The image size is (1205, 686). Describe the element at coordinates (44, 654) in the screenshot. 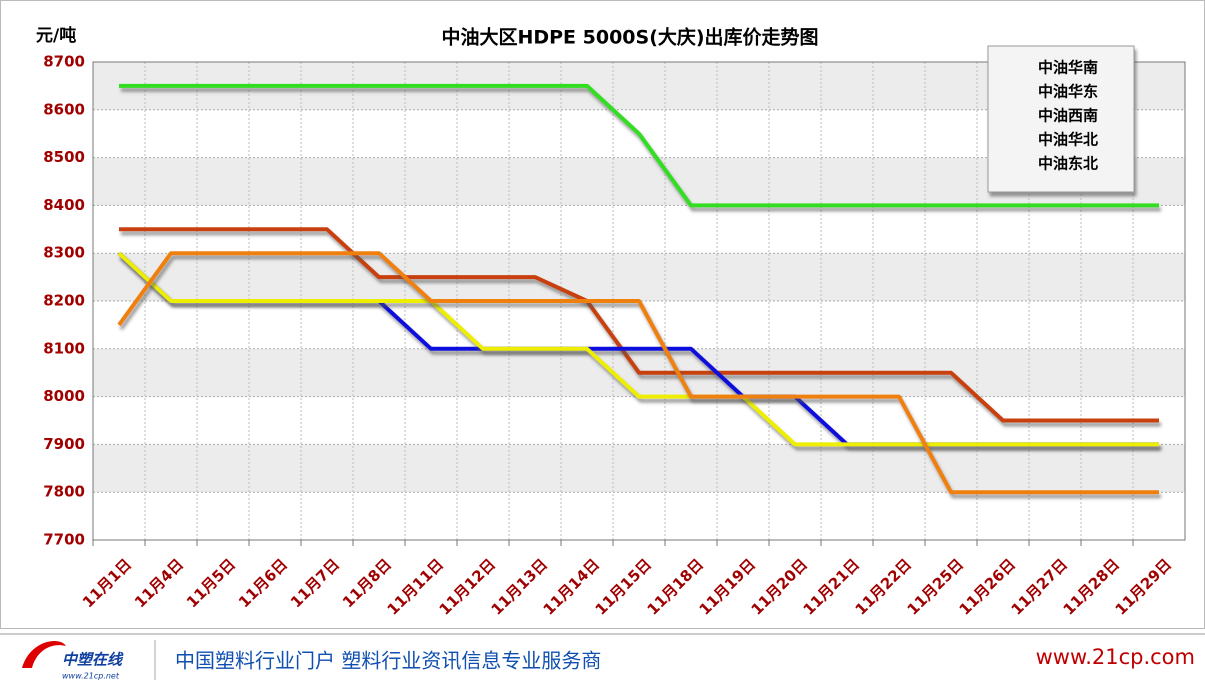

I see `logo-icon` at that location.